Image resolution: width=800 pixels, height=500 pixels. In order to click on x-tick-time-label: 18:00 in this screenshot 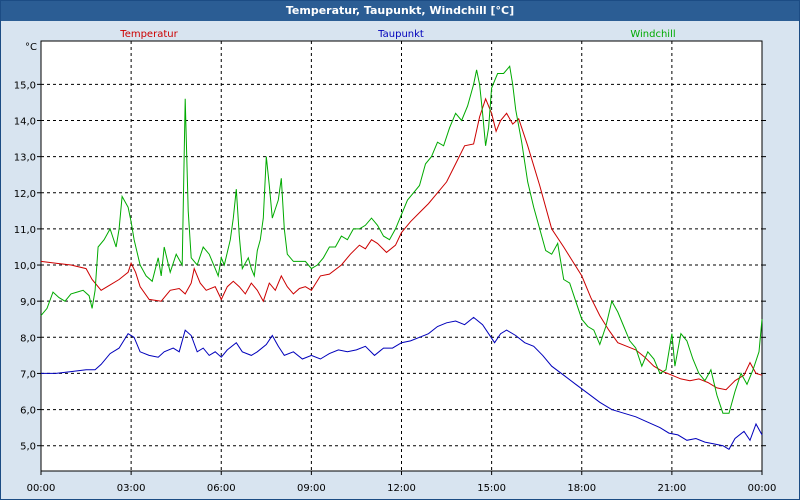, I will do `click(581, 488)`.